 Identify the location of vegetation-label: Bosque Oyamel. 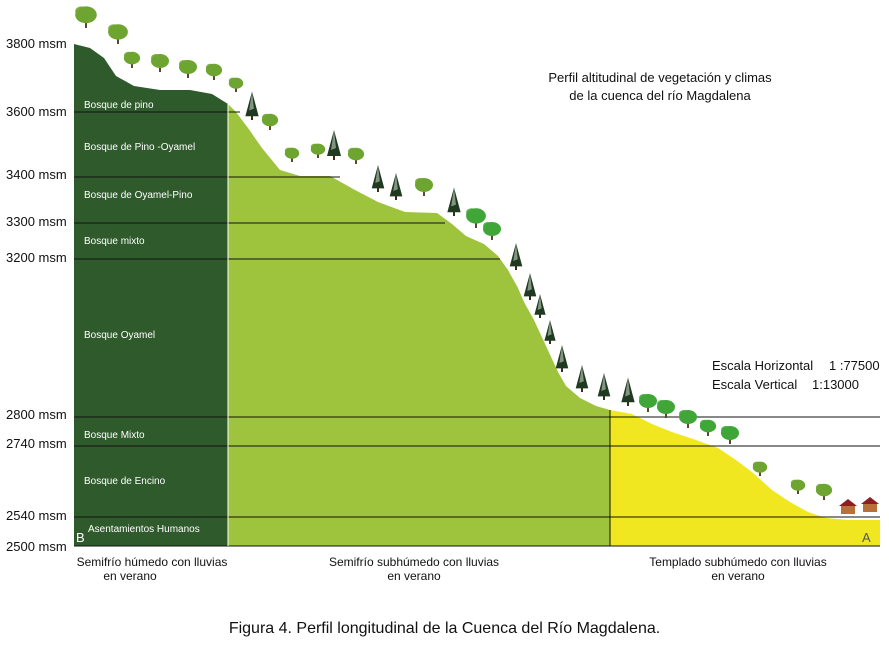
(119, 335).